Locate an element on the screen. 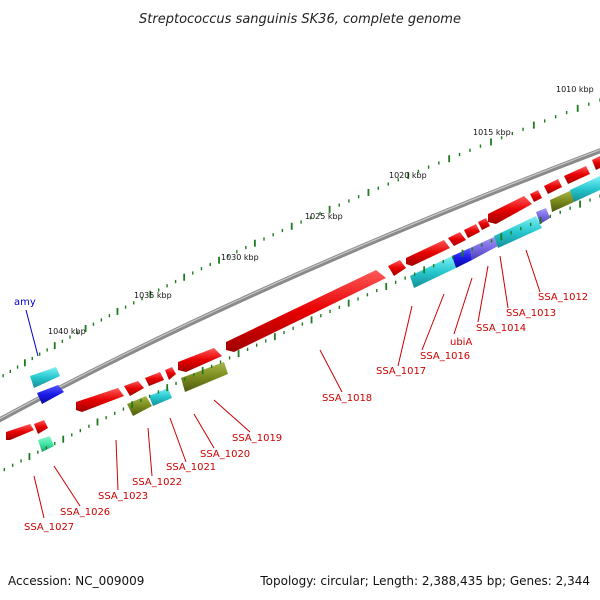 The width and height of the screenshot is (600, 600). gene-ssa-1012-arrow is located at coordinates (510, 210).